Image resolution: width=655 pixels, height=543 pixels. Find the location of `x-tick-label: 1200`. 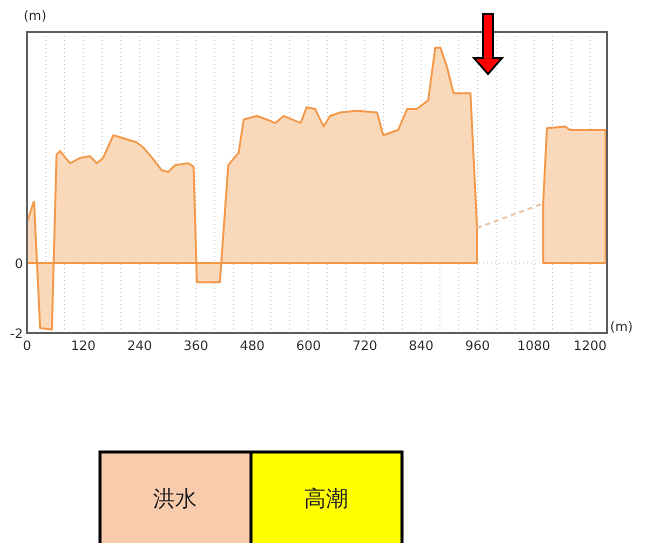

x-tick-label: 1200 is located at coordinates (590, 346).